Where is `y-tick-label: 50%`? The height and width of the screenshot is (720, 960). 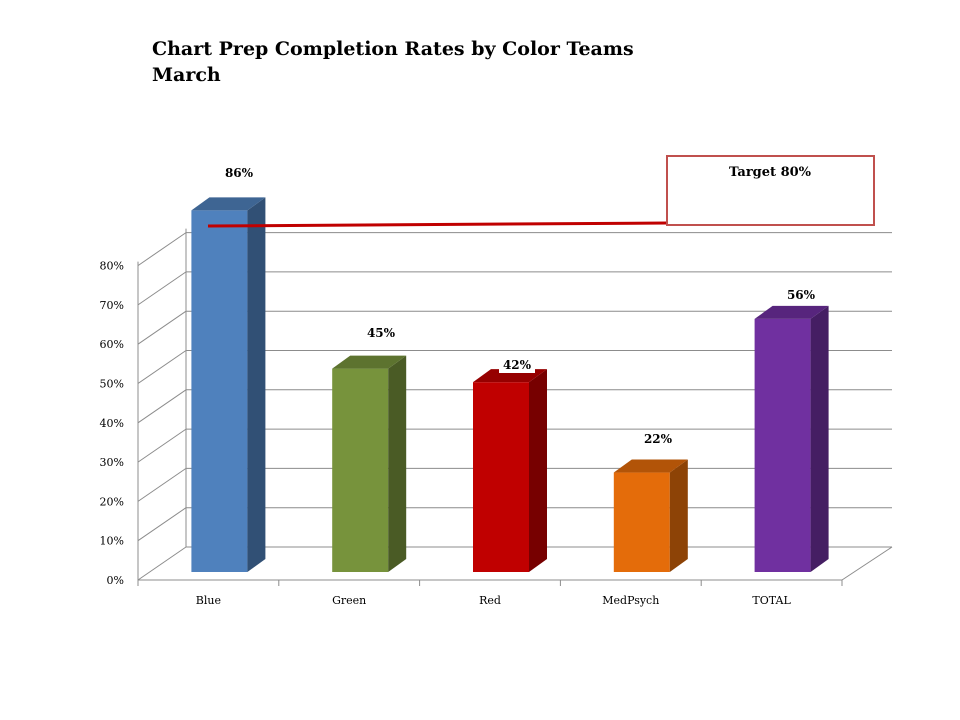 y-tick-label: 50% is located at coordinates (112, 384).